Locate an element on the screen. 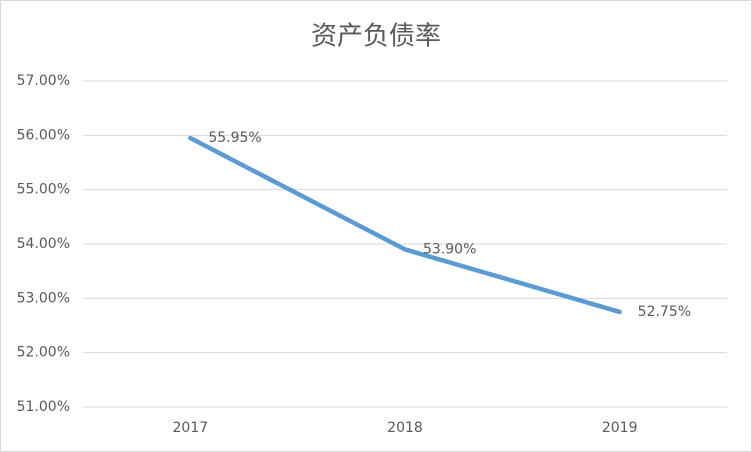 The image size is (752, 452). y-tick-label: 55.00% is located at coordinates (43, 190).